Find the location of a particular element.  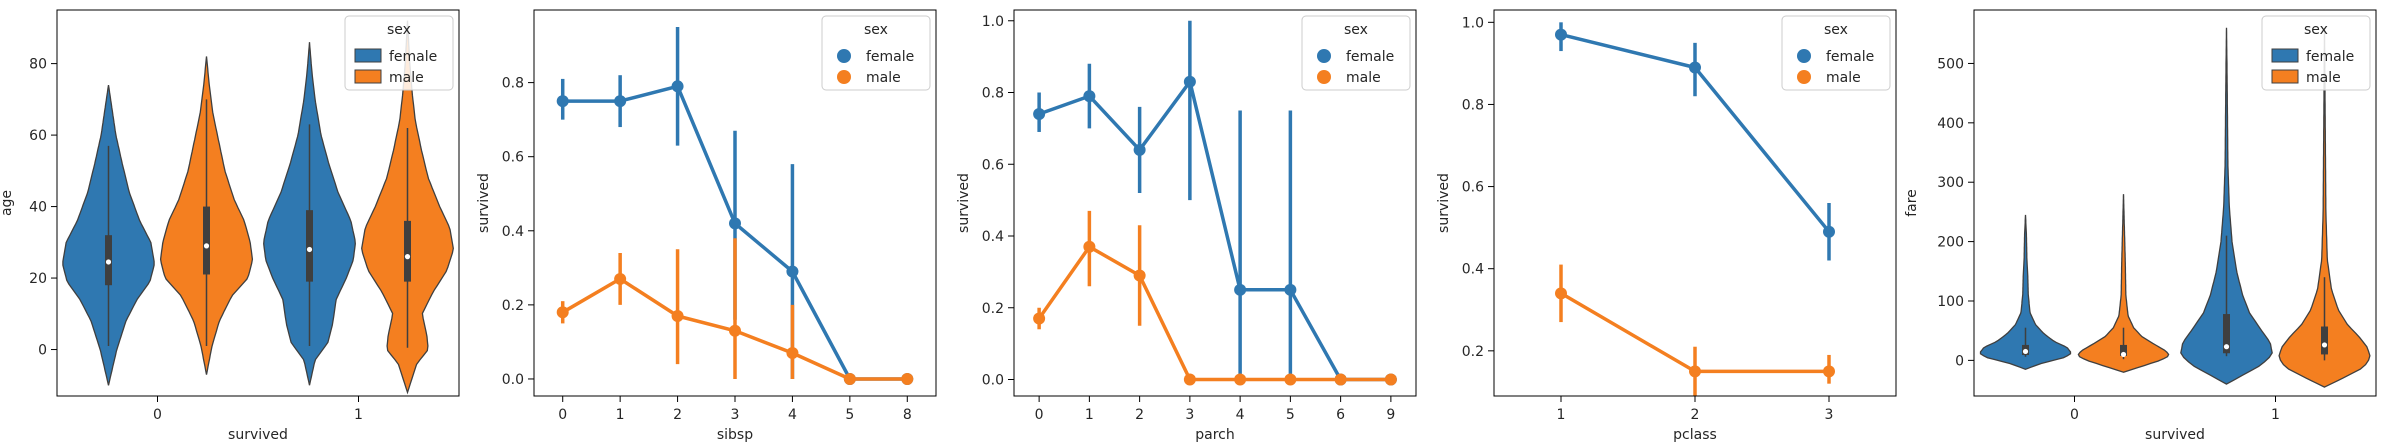

y-tick-label: 400 is located at coordinates (1950, 124).